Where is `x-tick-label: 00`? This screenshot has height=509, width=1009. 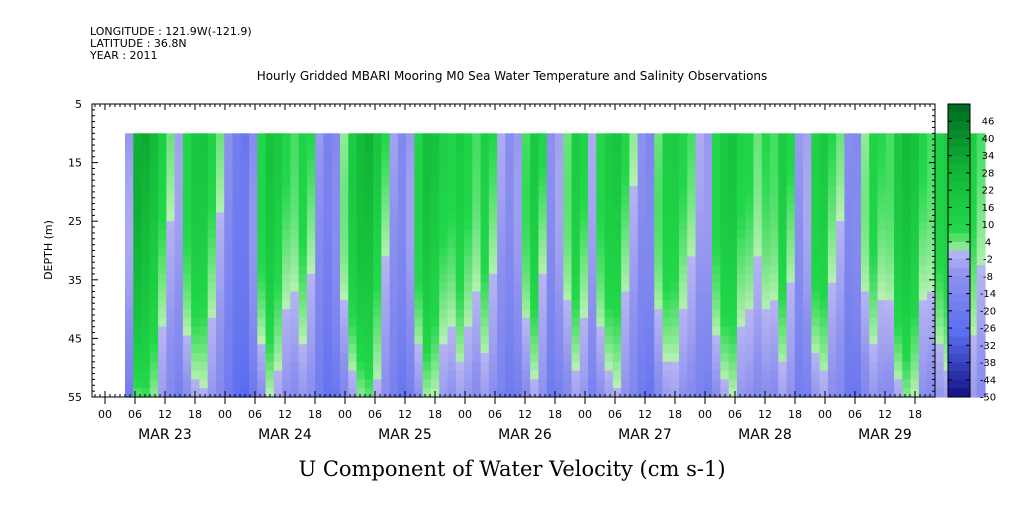 x-tick-label: 00 is located at coordinates (585, 414).